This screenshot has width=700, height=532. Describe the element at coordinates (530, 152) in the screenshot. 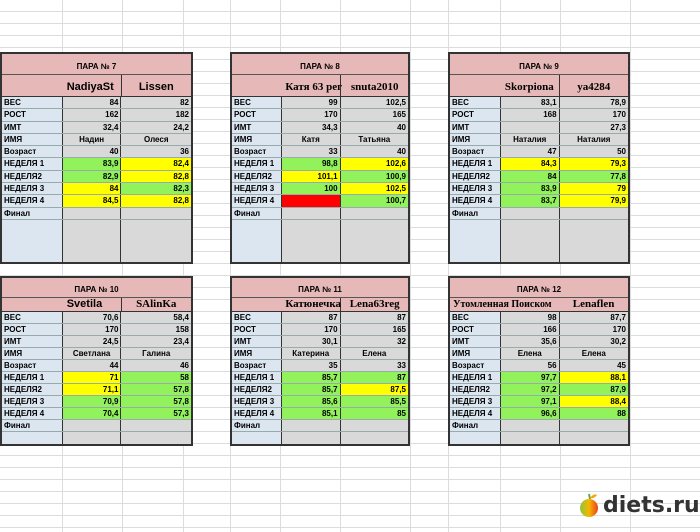

I see `cell-value-1: 47` at that location.